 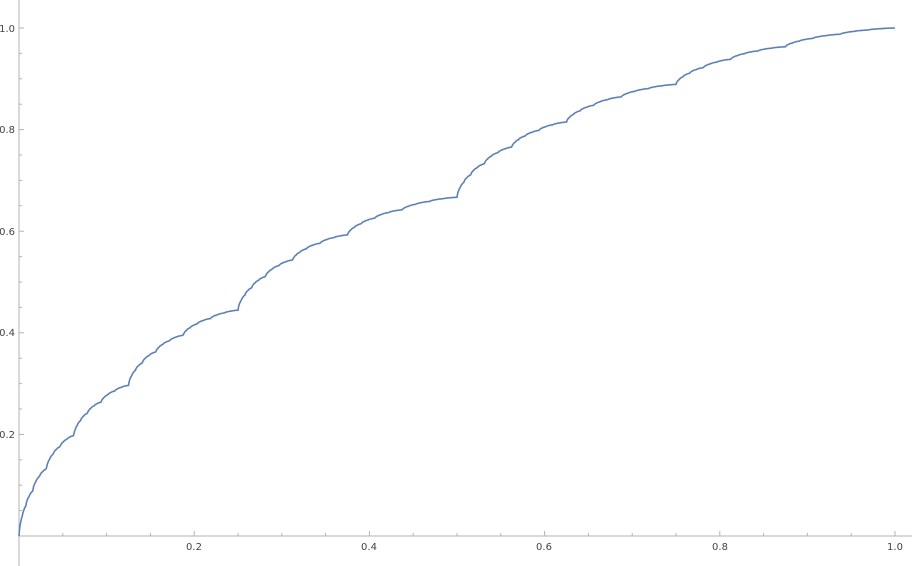 I want to click on x-tick-label: 0.4, so click(x=369, y=547).